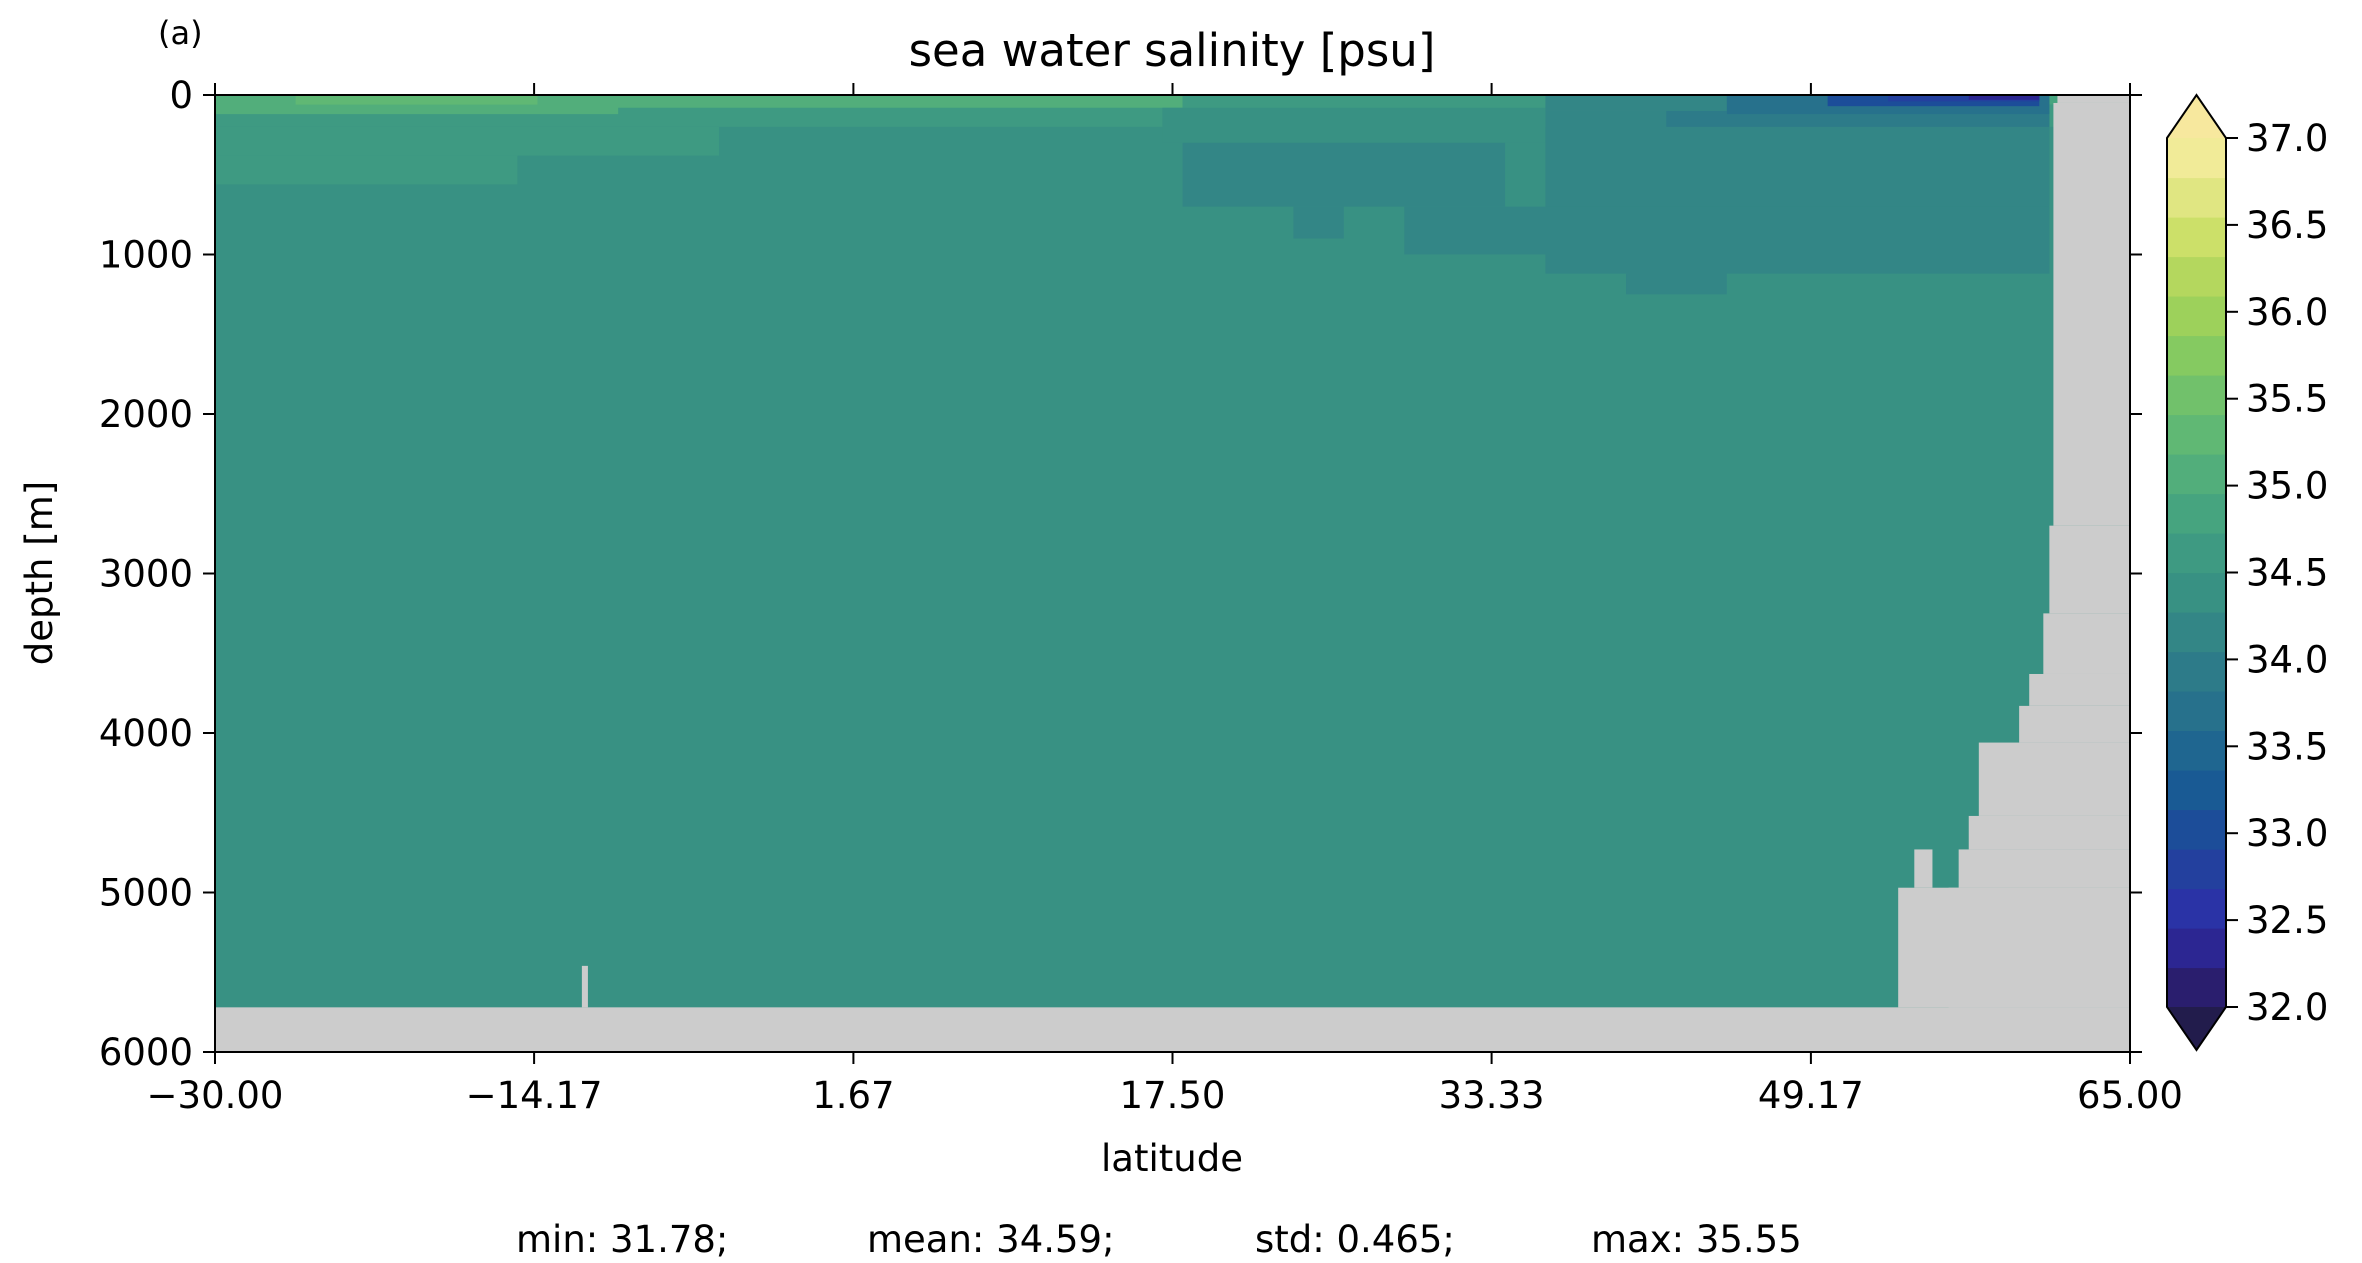 This screenshot has height=1263, width=2362. Describe the element at coordinates (2287, 399) in the screenshot. I see `colorbar-tick-label: 35.5` at that location.